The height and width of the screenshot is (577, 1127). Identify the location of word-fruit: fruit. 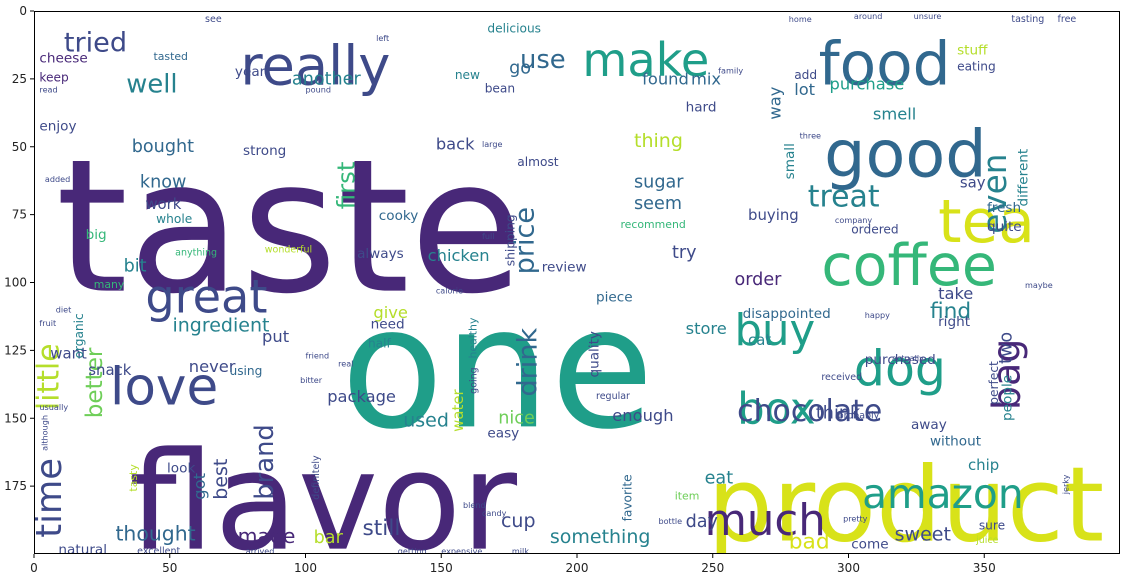
(47, 323).